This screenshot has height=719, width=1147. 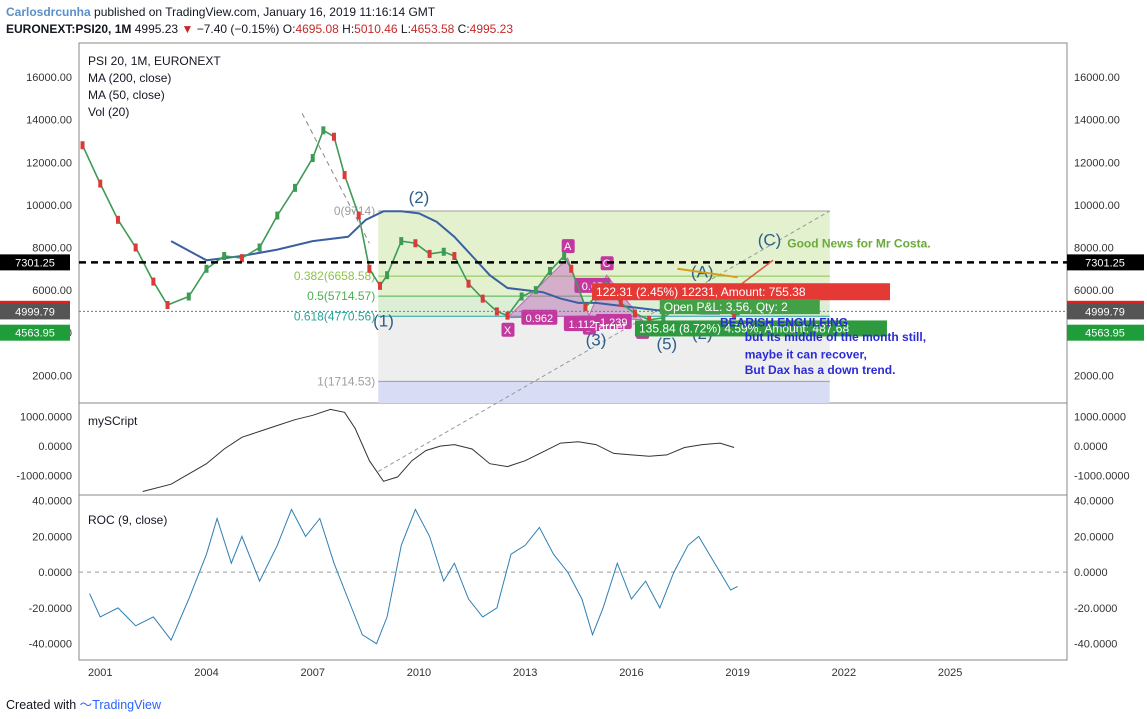 I want to click on price-change: −7.40 (−0.15%), so click(x=238, y=29).